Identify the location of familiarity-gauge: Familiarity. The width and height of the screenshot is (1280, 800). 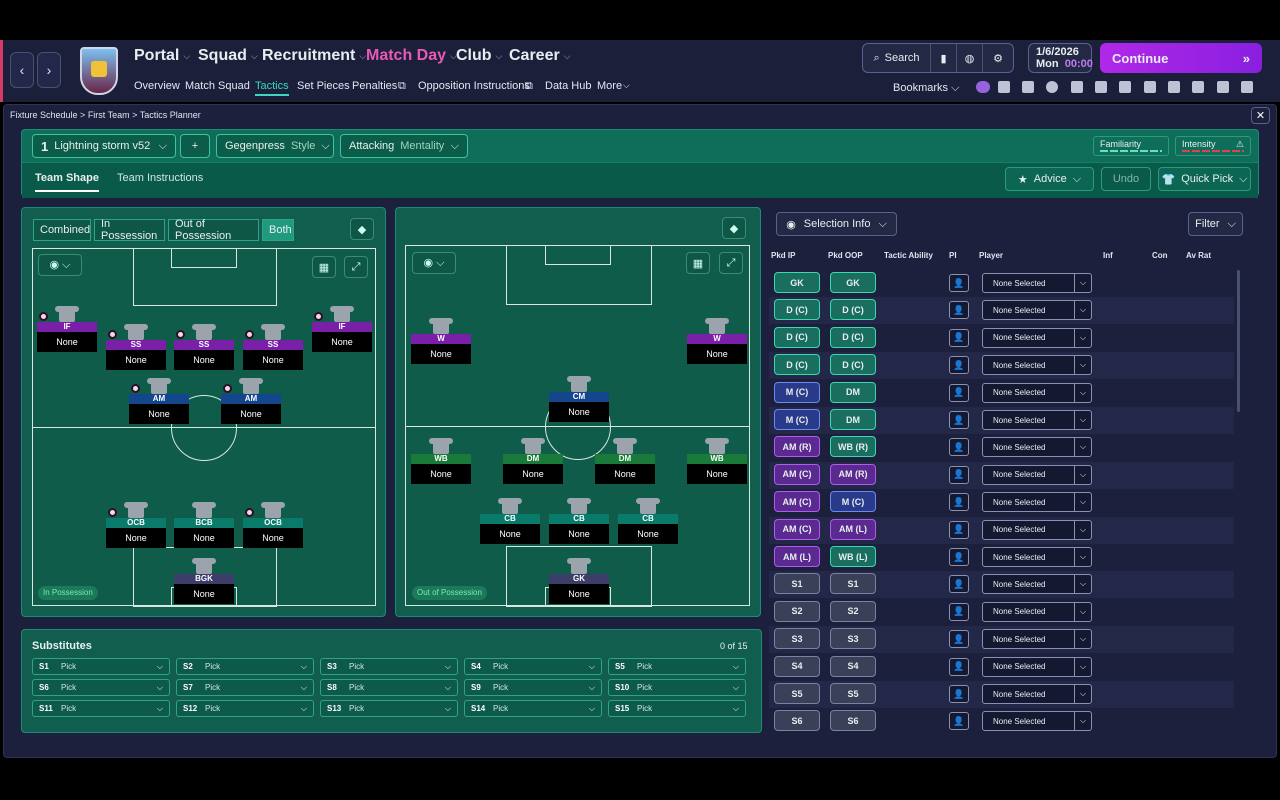
(1131, 146).